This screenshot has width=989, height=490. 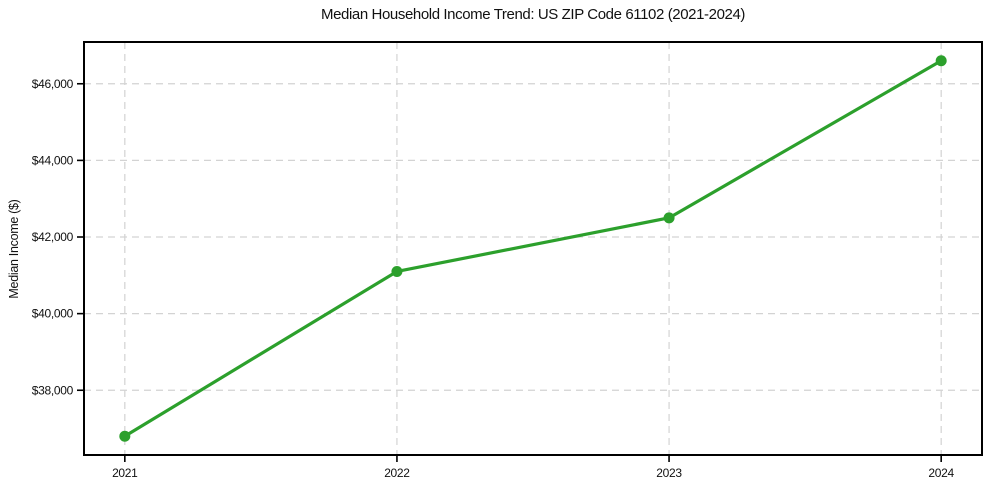 What do you see at coordinates (53, 84) in the screenshot?
I see `y-tick-label: $46,000` at bounding box center [53, 84].